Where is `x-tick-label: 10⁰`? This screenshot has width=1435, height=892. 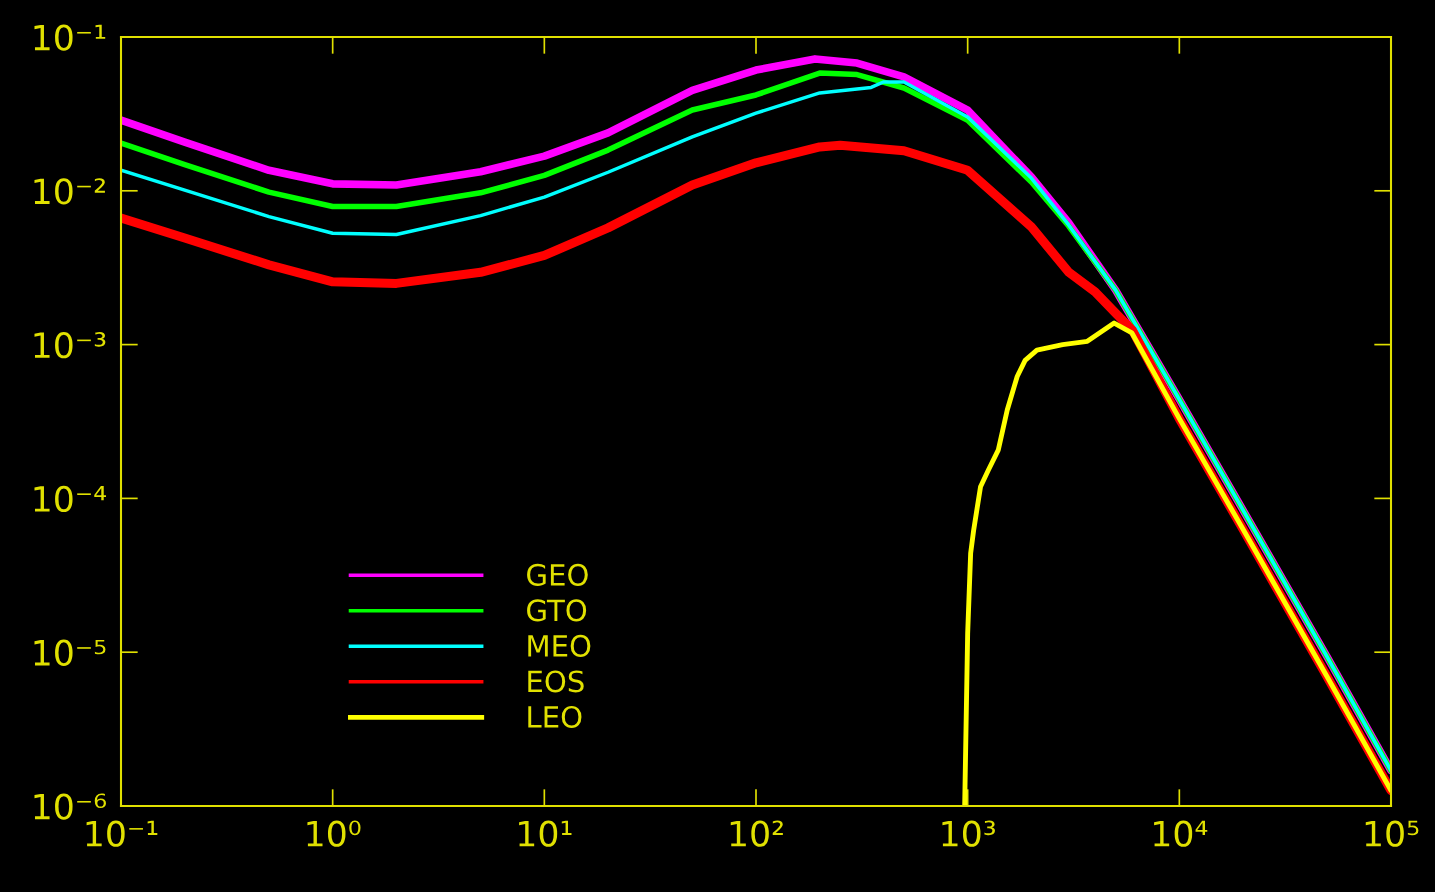
x-tick-label: 10⁰ is located at coordinates (334, 833).